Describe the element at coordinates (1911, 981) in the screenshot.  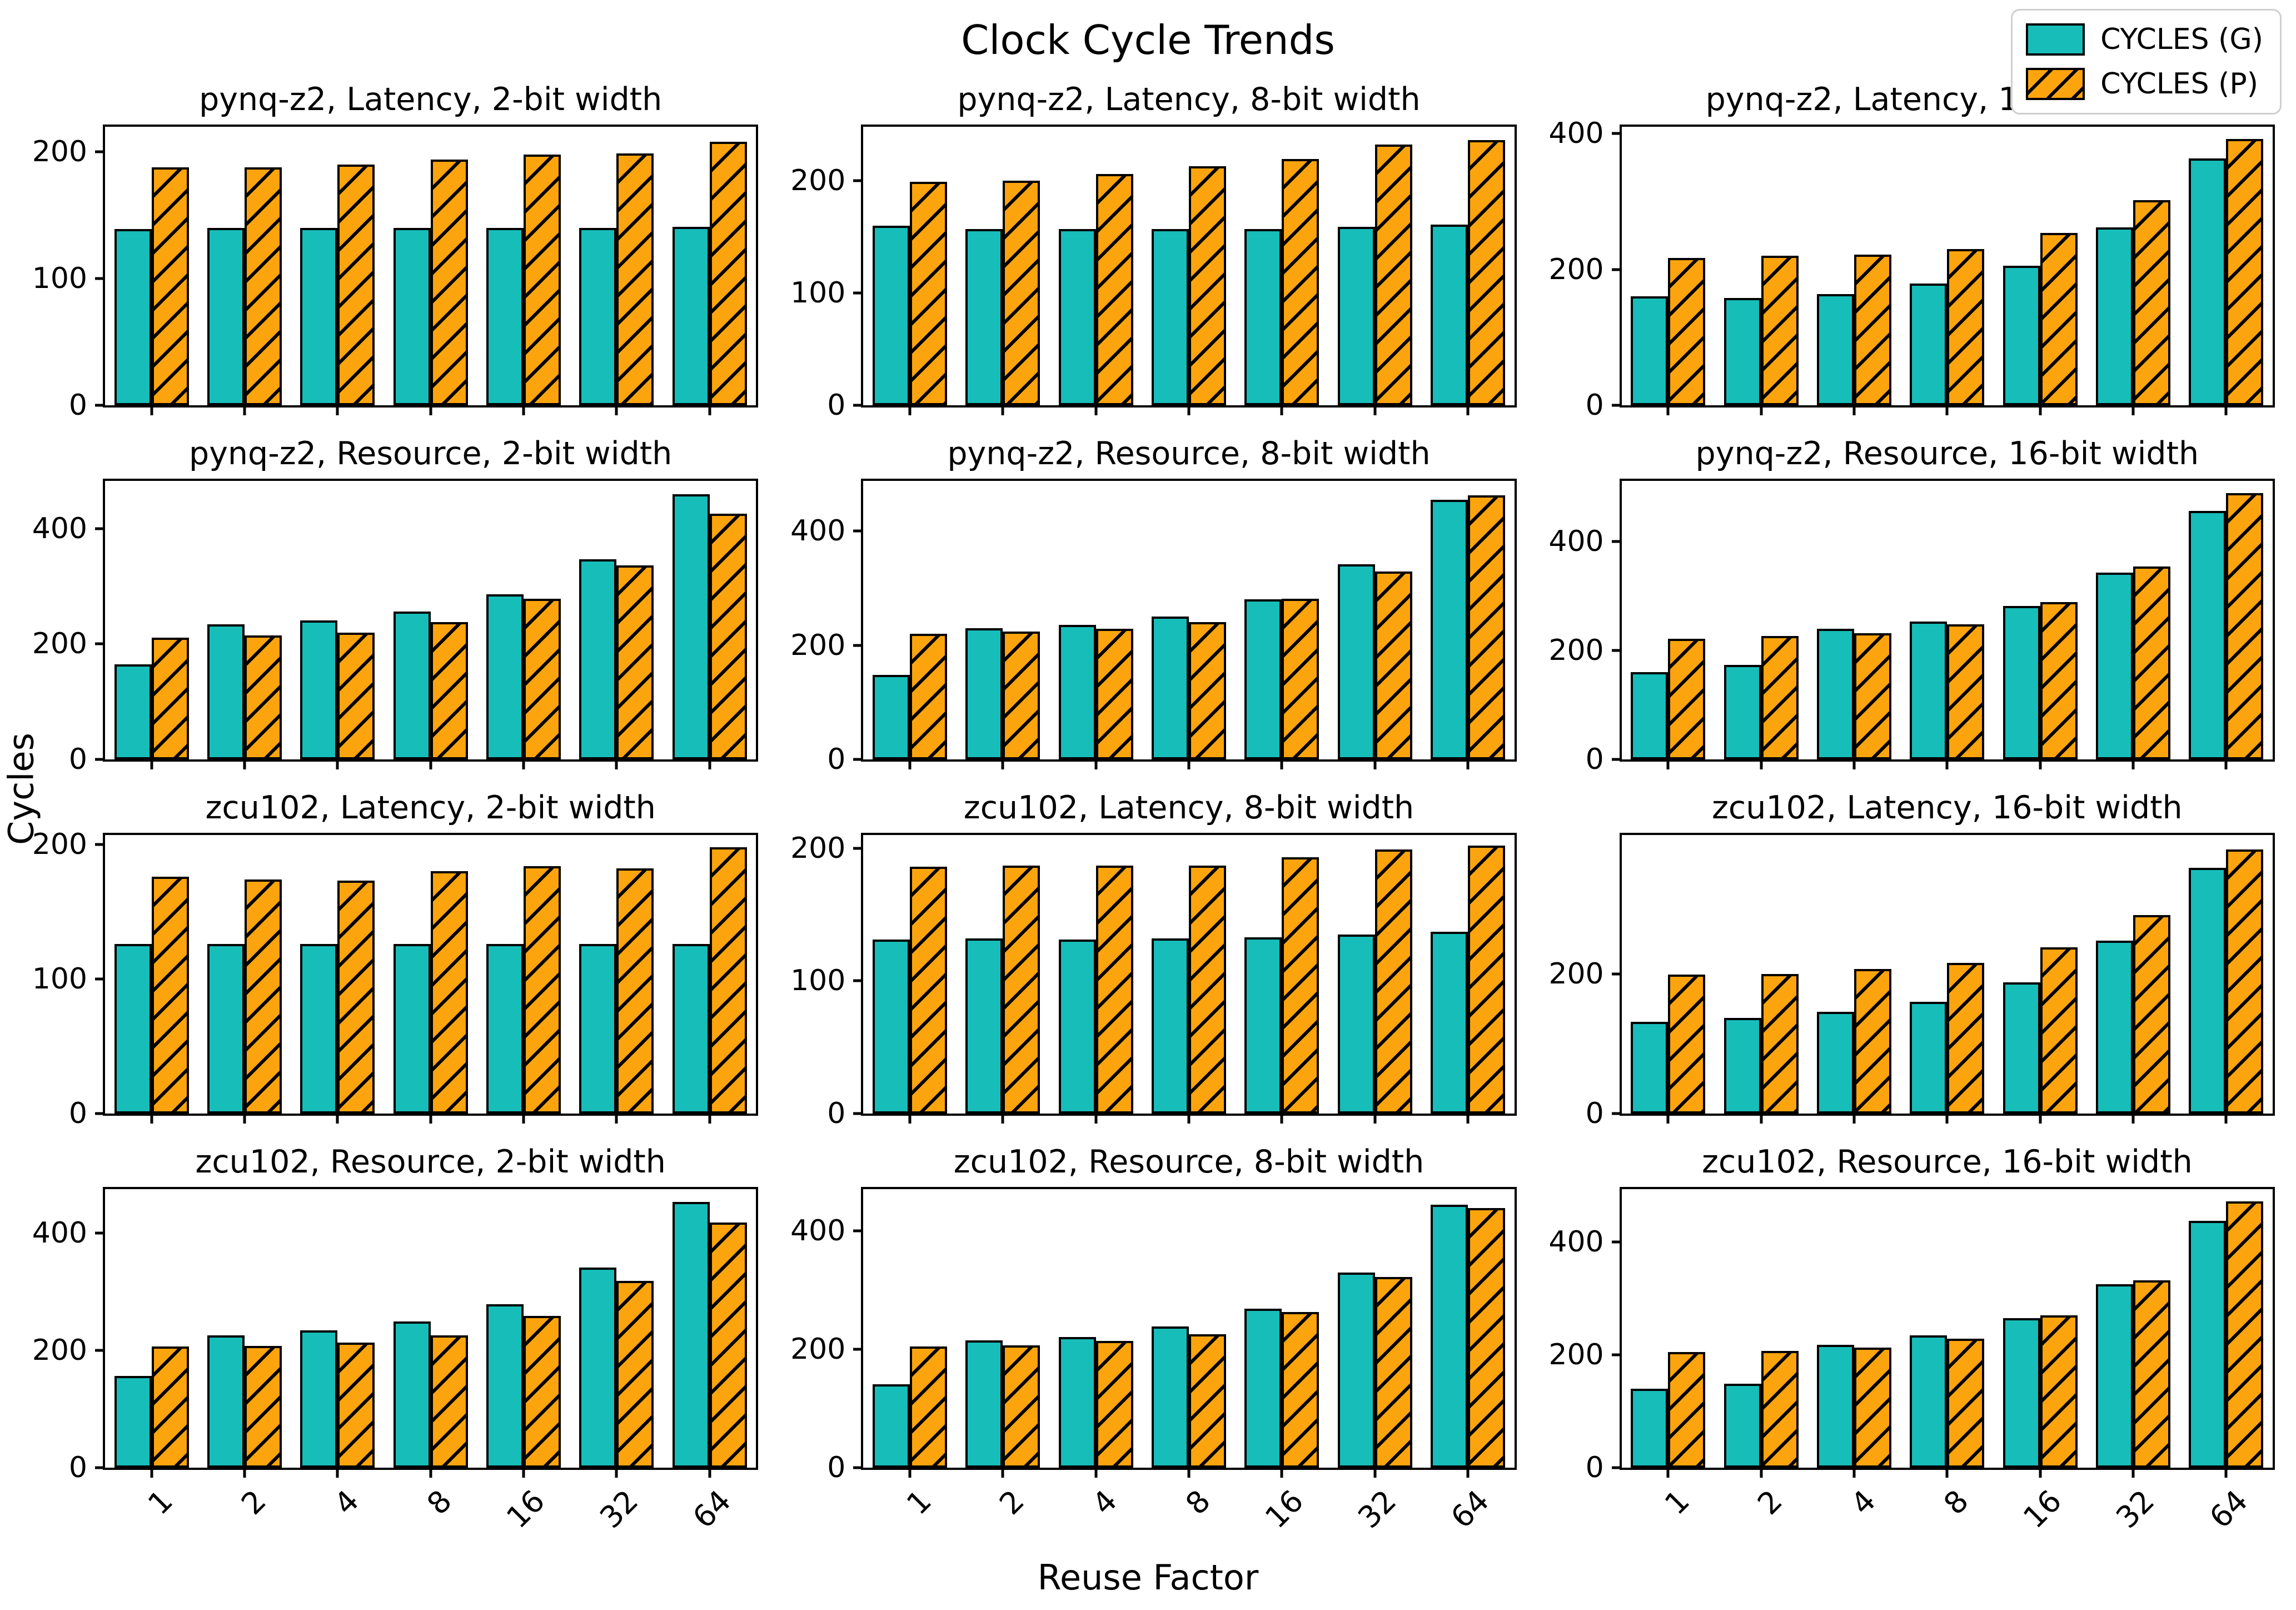
I see `plot-wrap: 0 200` at that location.